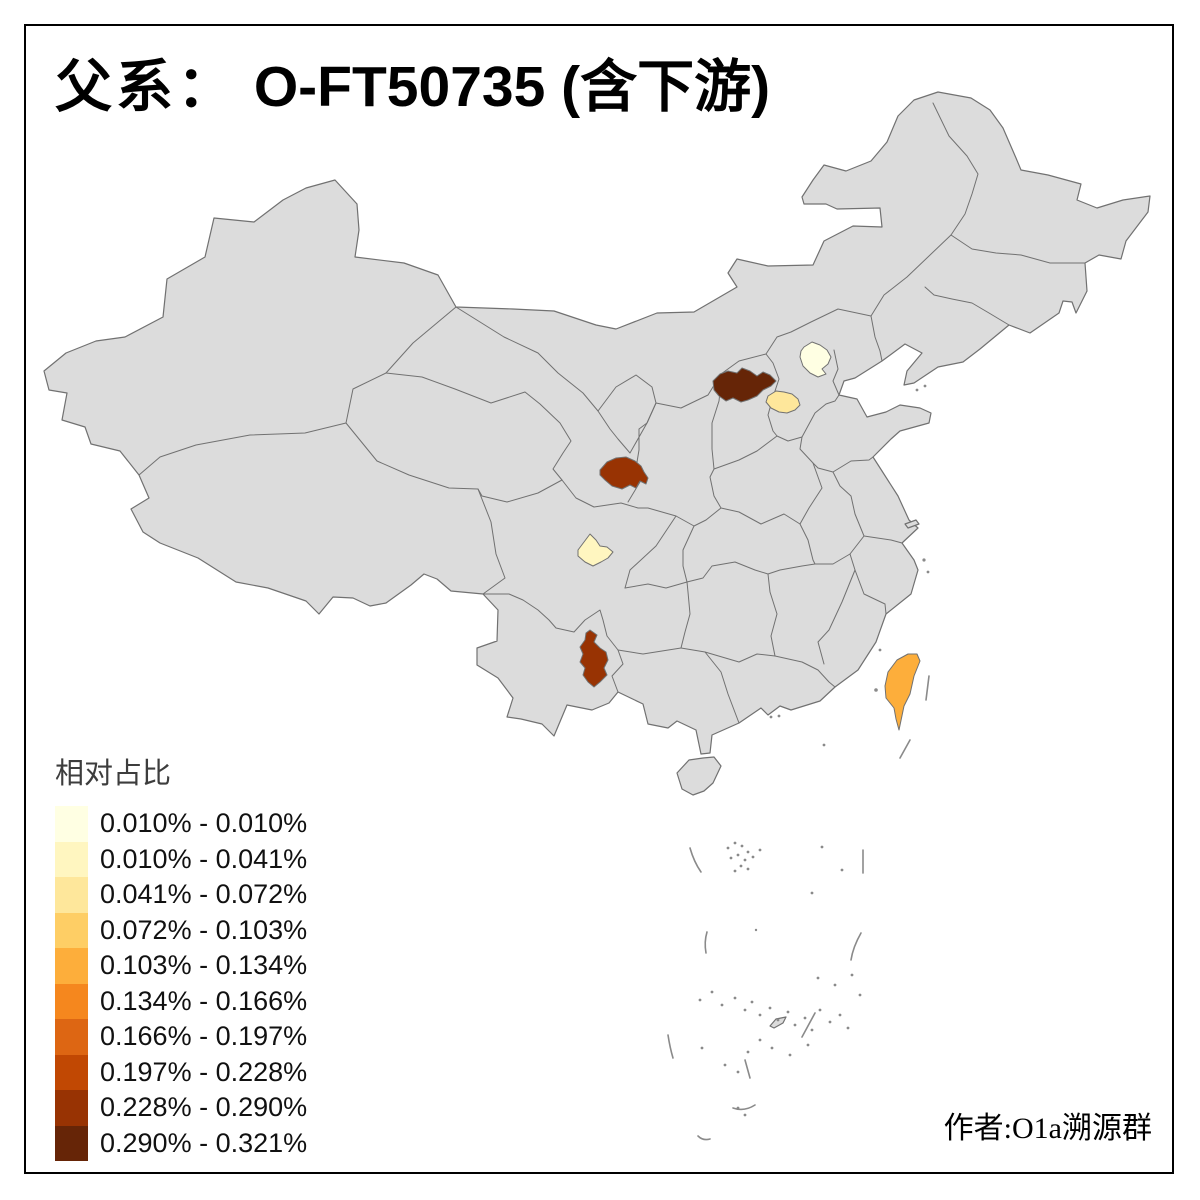  Describe the element at coordinates (594, 658) in the screenshot. I see `highlight-region-central-yunnan` at that location.